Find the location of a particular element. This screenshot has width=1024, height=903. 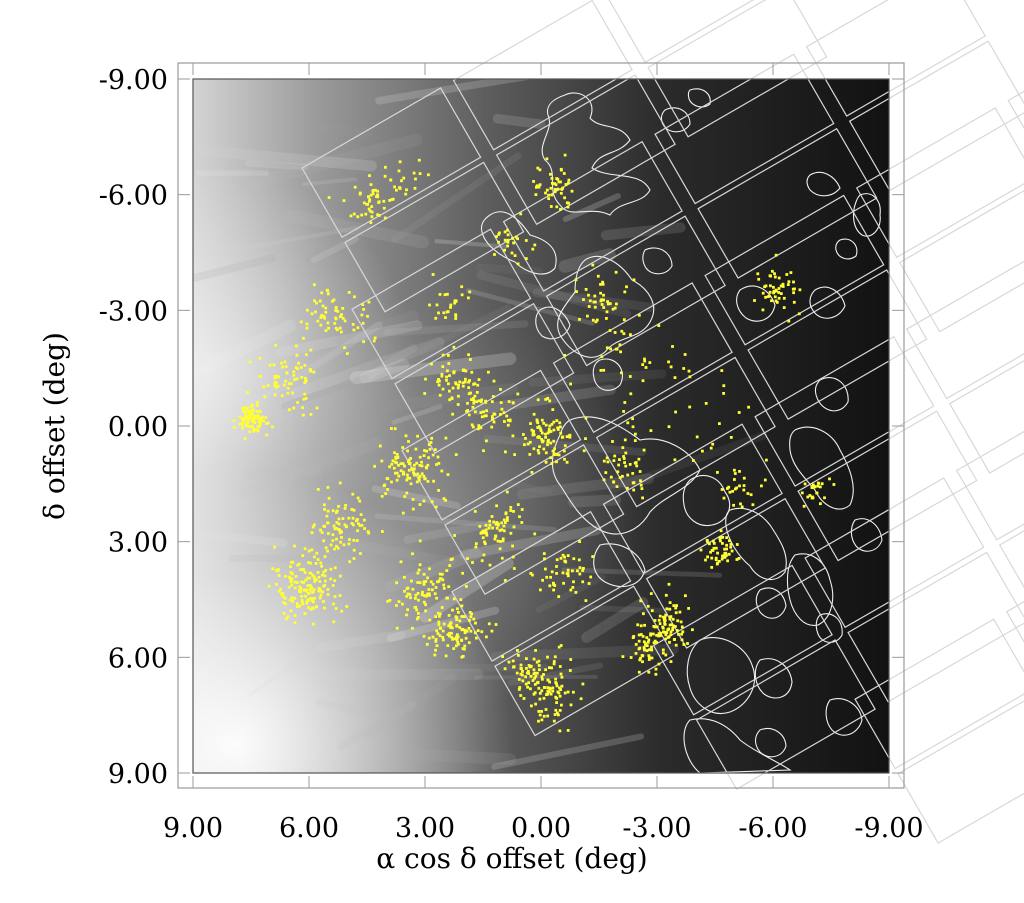

footprint-rect is located at coordinates (935, 627).